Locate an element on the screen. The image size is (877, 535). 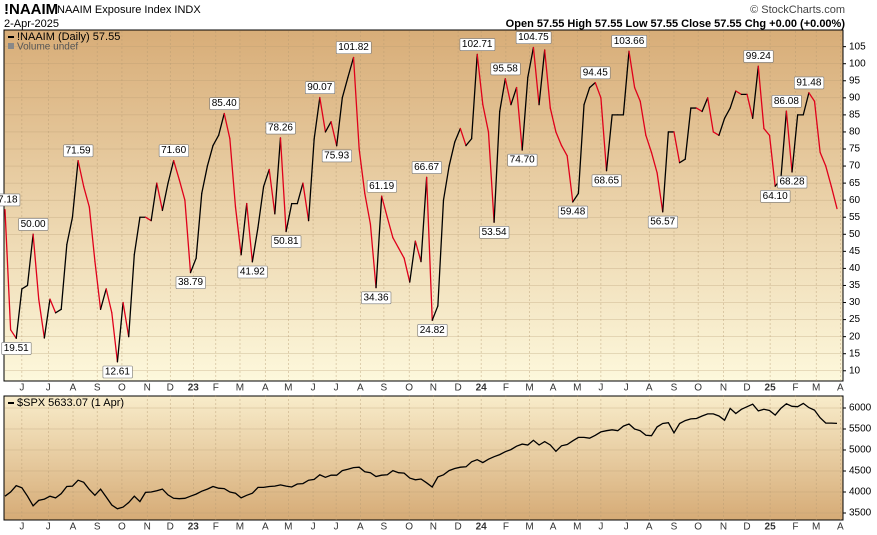
value-label-text: 99.24 is located at coordinates (758, 56).